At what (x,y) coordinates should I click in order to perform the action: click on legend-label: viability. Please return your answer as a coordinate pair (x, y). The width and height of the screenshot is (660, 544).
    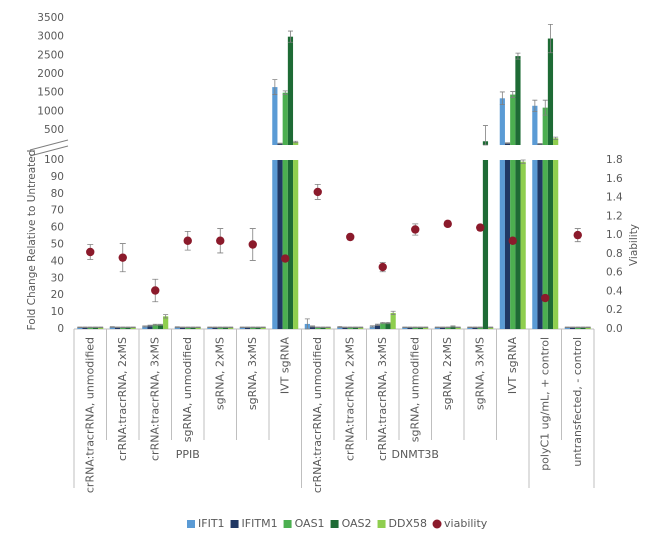
    Looking at the image, I should click on (466, 523).